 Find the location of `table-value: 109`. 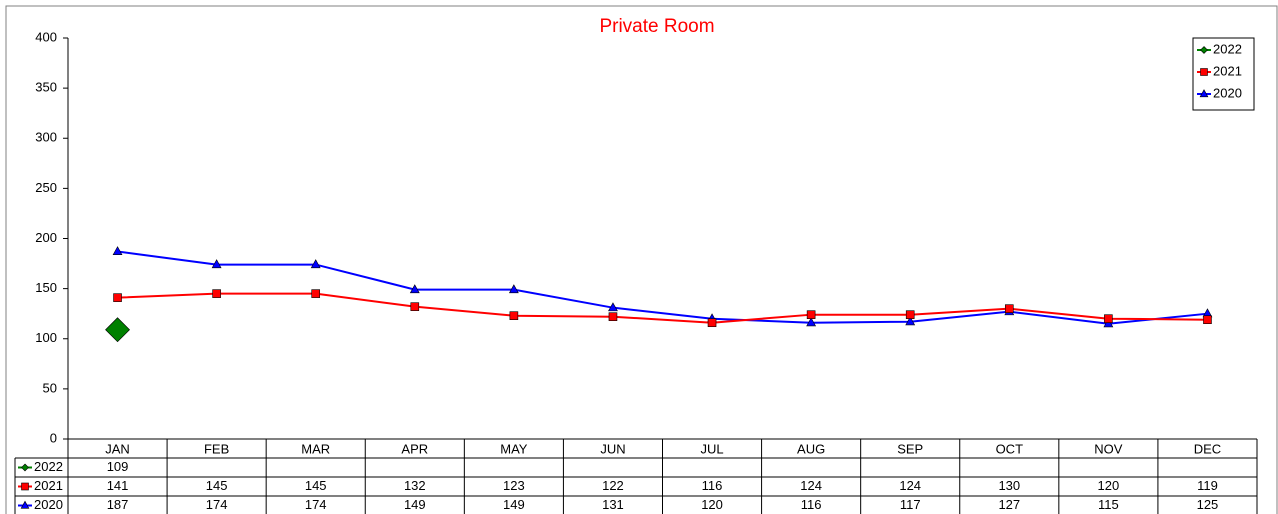

table-value: 109 is located at coordinates (118, 466).